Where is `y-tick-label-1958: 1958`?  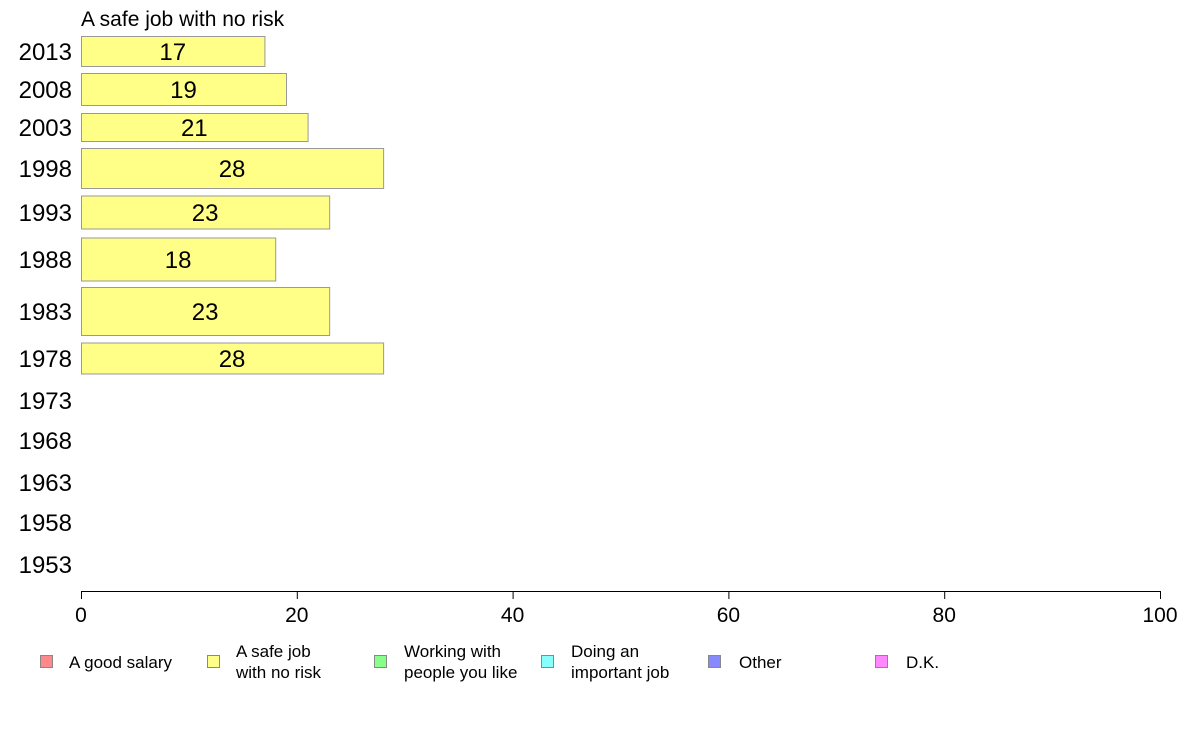
y-tick-label-1958: 1958 is located at coordinates (45, 523).